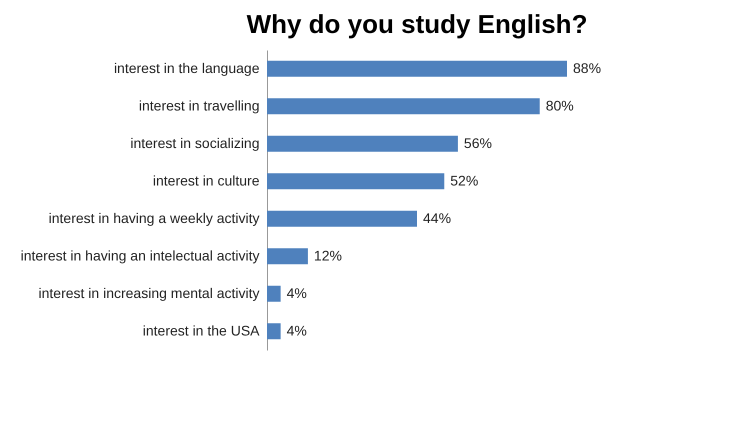 The image size is (733, 422). What do you see at coordinates (587, 68) in the screenshot?
I see `data-label: 88%` at bounding box center [587, 68].